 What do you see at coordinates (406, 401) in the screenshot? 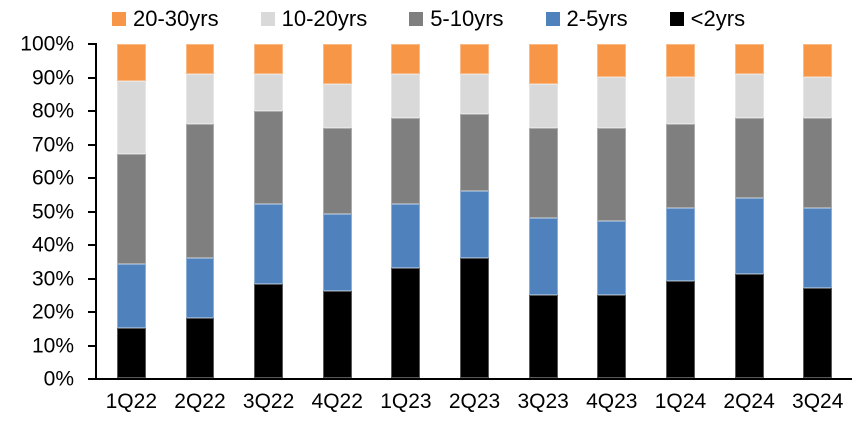
I see `x-tick-label: 1Q23` at bounding box center [406, 401].